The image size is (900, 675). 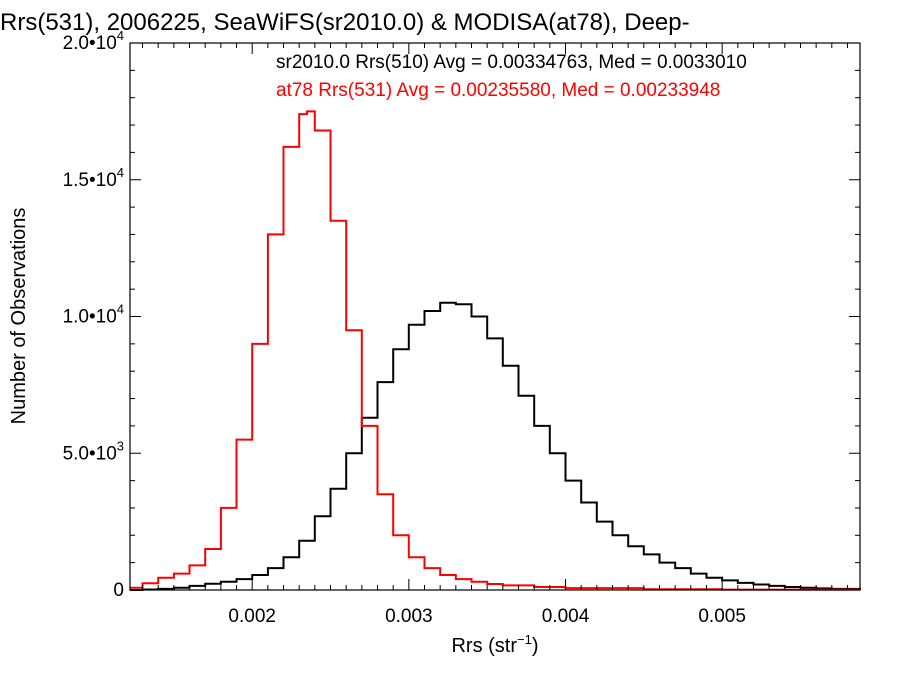 What do you see at coordinates (722, 616) in the screenshot?
I see `x-tick-label: 0.005` at bounding box center [722, 616].